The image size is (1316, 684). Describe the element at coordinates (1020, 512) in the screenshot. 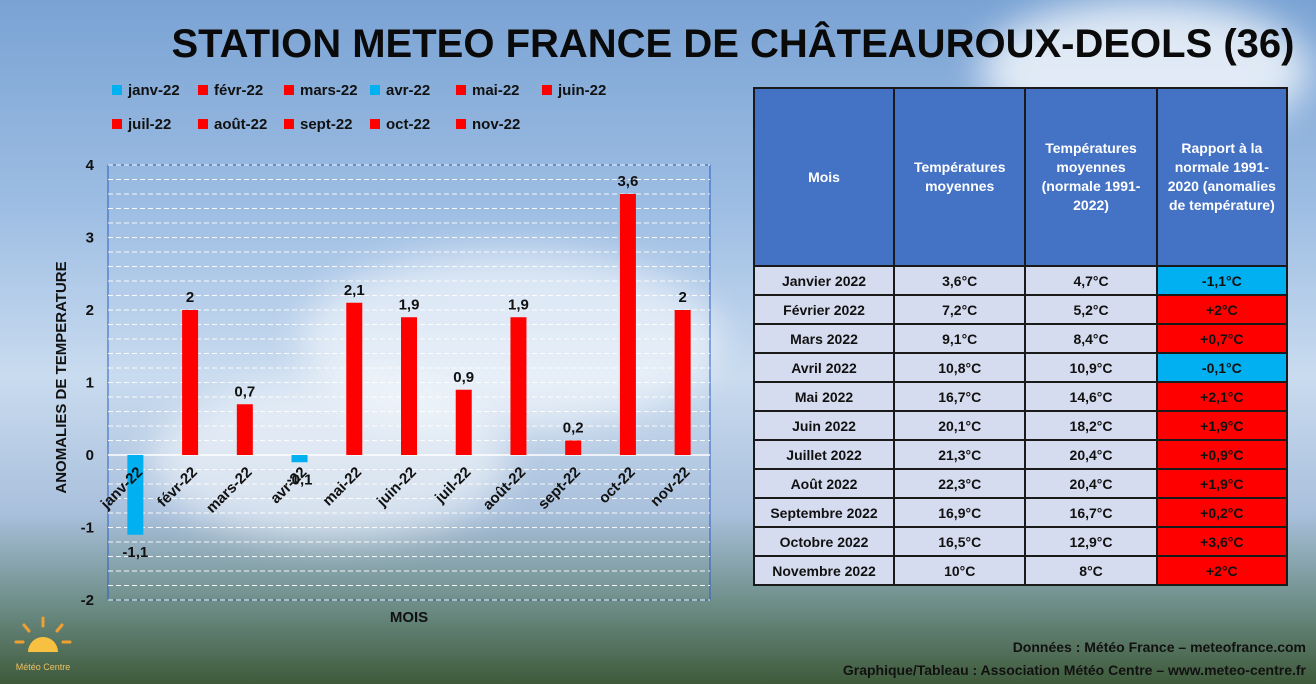

I see `table-row: Septembre 2022 16,9°C 16,7°C +0,2°C` at that location.